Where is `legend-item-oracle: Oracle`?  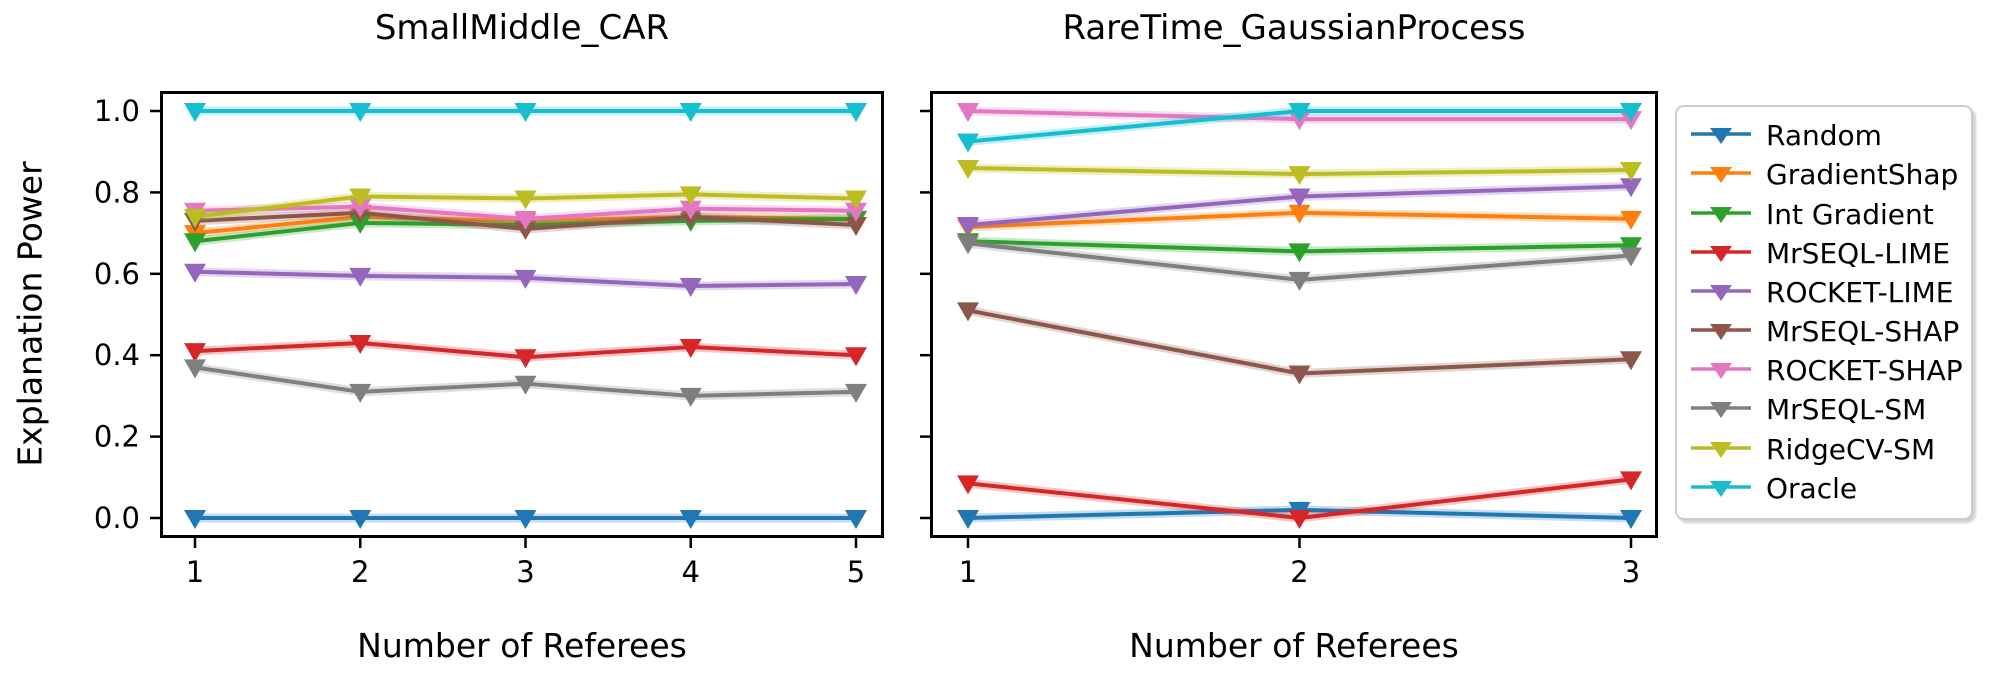
legend-item-oracle: Oracle is located at coordinates (1828, 488).